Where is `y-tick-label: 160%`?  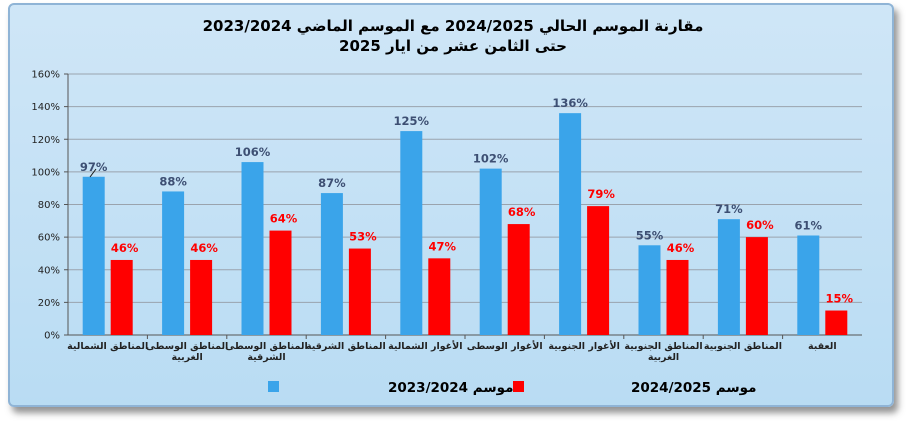
y-tick-label: 160% is located at coordinates (45, 75).